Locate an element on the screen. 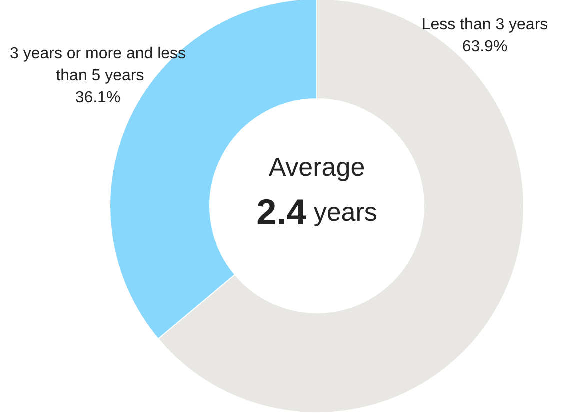 This screenshot has width=563, height=413. slice-label: Less than 3 years is located at coordinates (485, 25).